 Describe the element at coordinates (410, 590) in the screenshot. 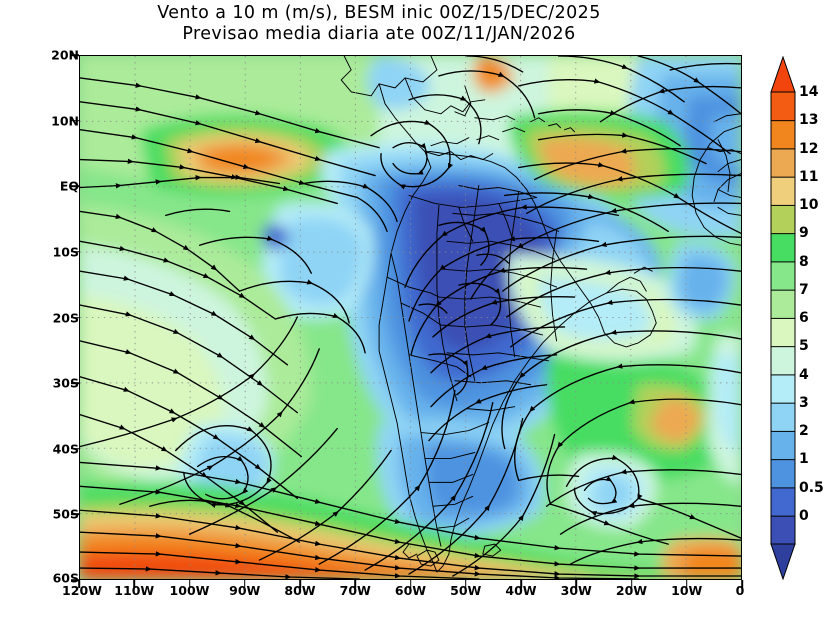

I see `x-axis-label-60w: 60W` at that location.